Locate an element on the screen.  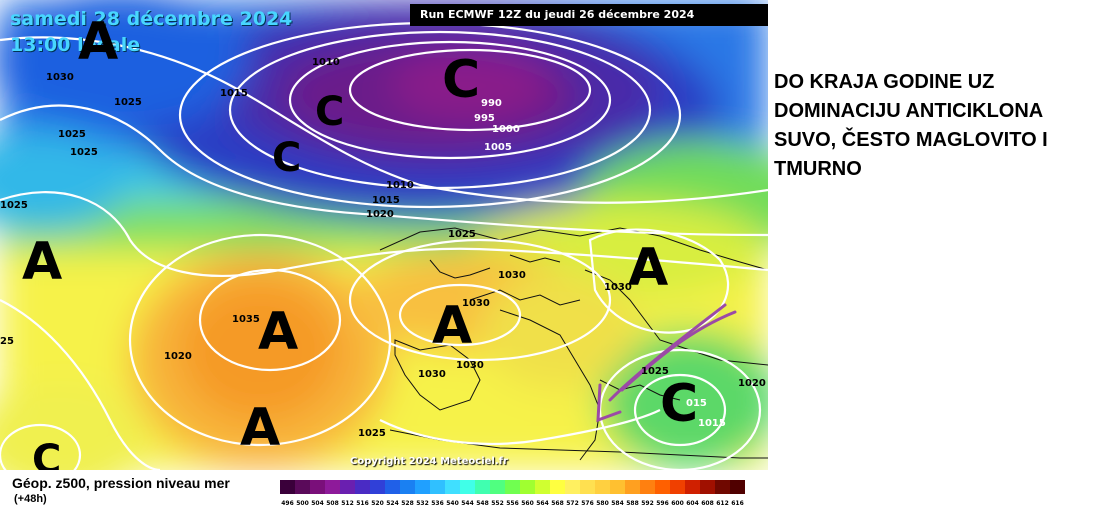
headline-line: DOMINACIJU ANTICIKLONA is located at coordinates (909, 111).